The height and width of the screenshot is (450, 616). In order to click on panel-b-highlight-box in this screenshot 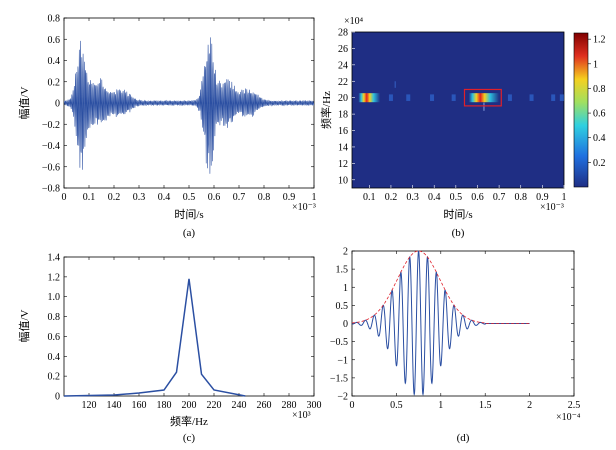, I will do `click(482, 97)`.